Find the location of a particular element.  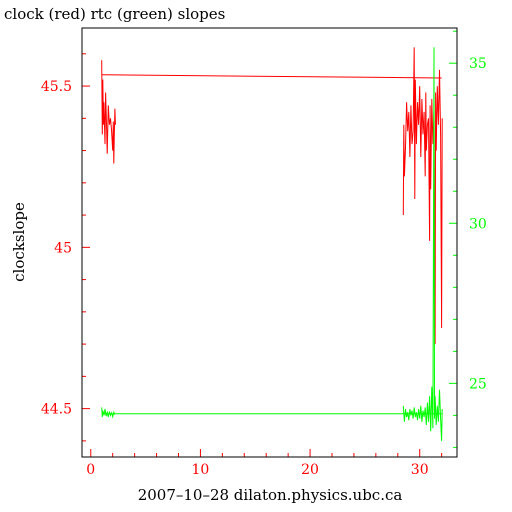

y2-tick-label: 35 is located at coordinates (478, 64).